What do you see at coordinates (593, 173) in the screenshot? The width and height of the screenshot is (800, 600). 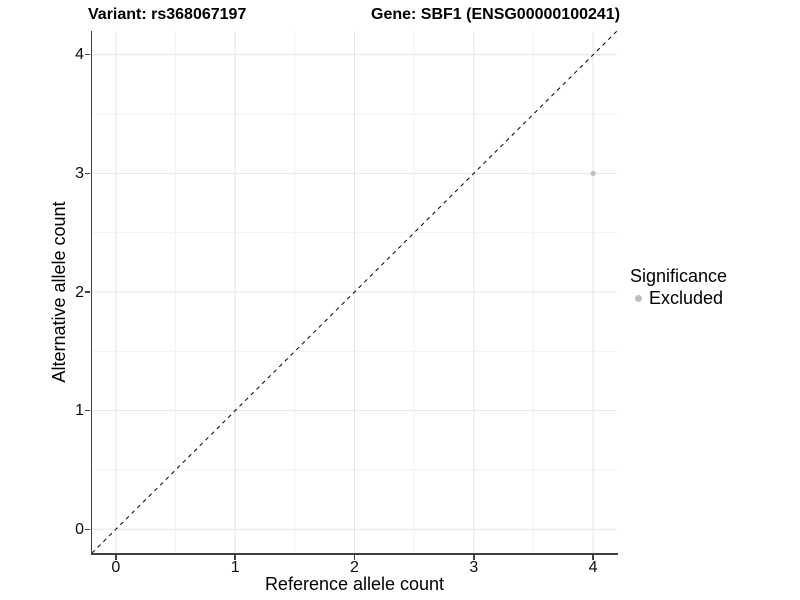 I see `data-point` at bounding box center [593, 173].